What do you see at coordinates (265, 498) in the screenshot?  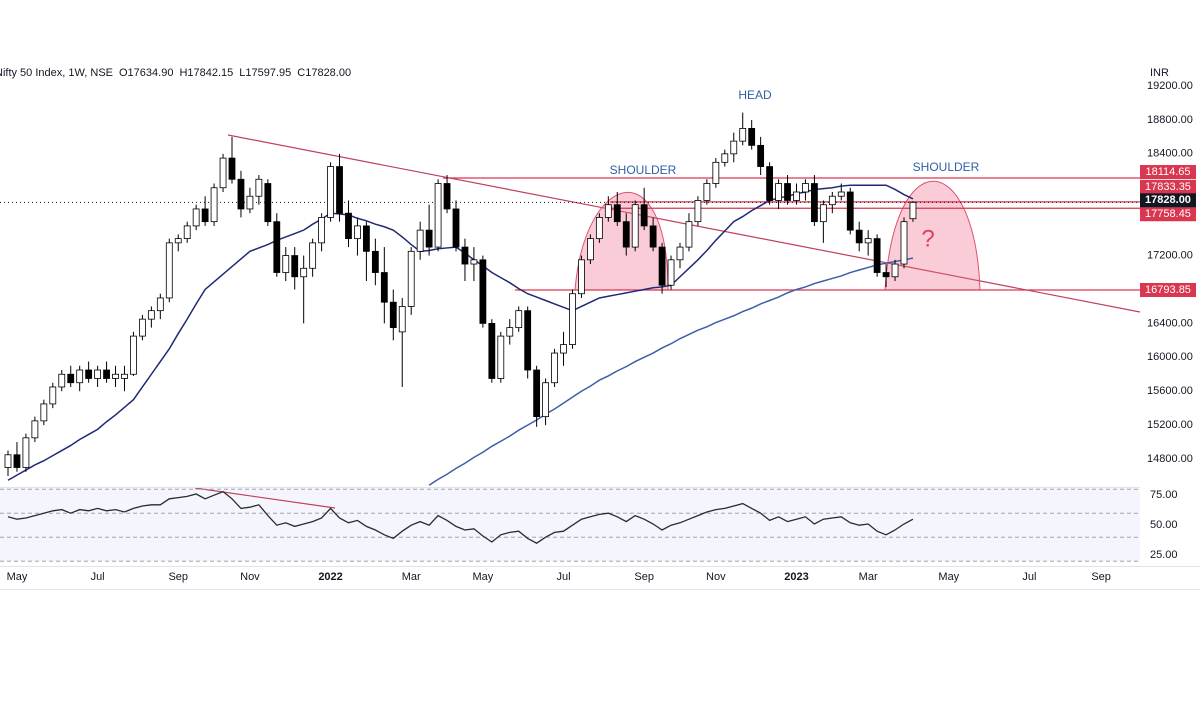 I see `rsi-trend-line` at bounding box center [265, 498].